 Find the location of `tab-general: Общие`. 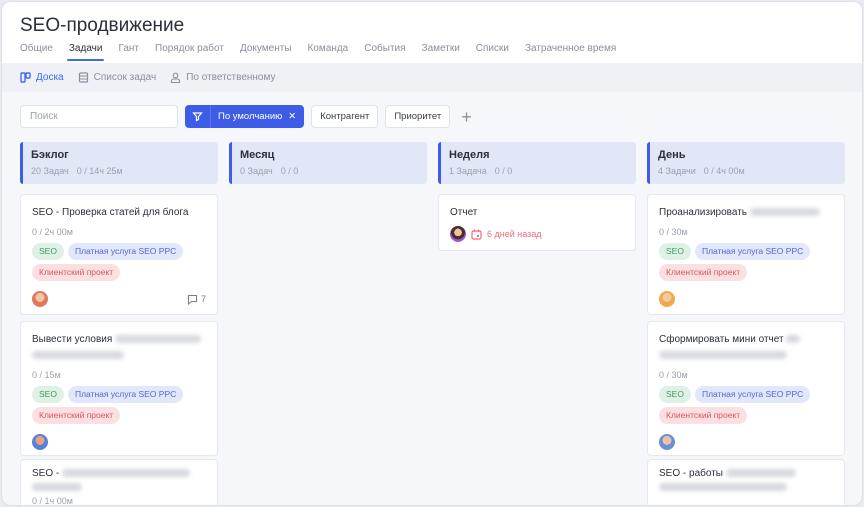

tab-general: Общие is located at coordinates (36, 48).